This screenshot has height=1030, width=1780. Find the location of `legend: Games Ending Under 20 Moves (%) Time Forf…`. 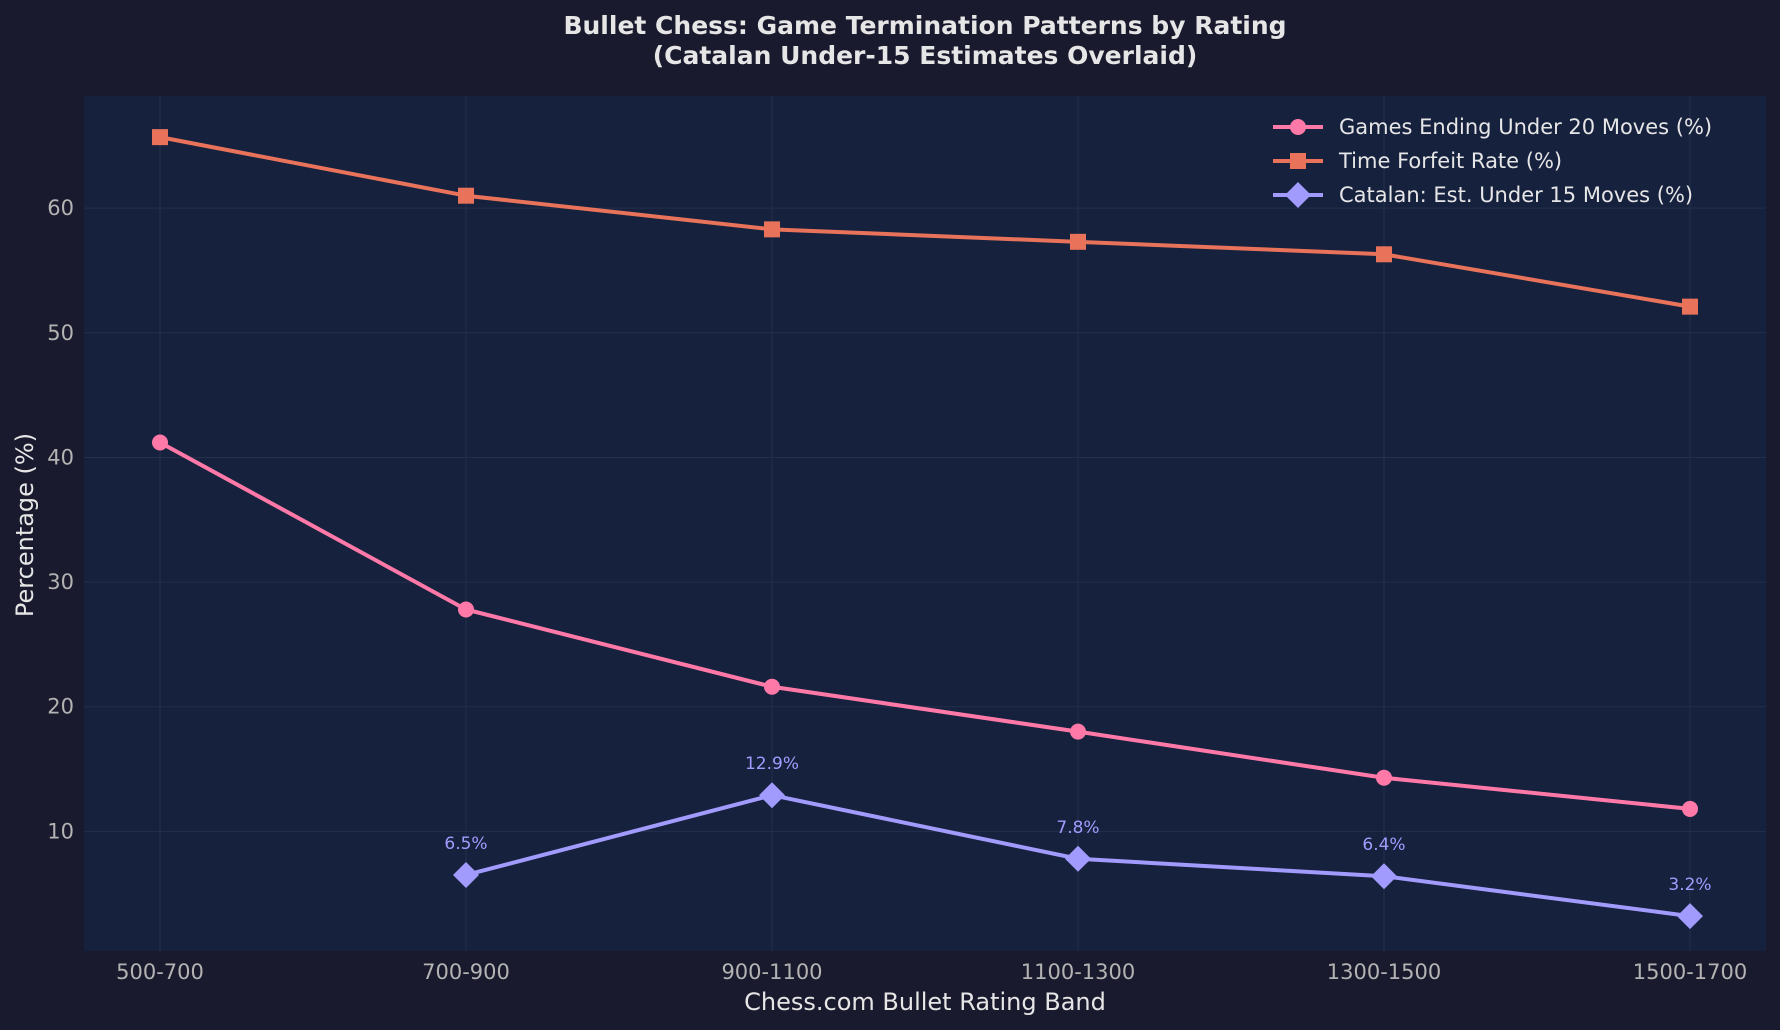

legend: Games Ending Under 20 Moves (%) Time Forf… is located at coordinates (1492, 161).